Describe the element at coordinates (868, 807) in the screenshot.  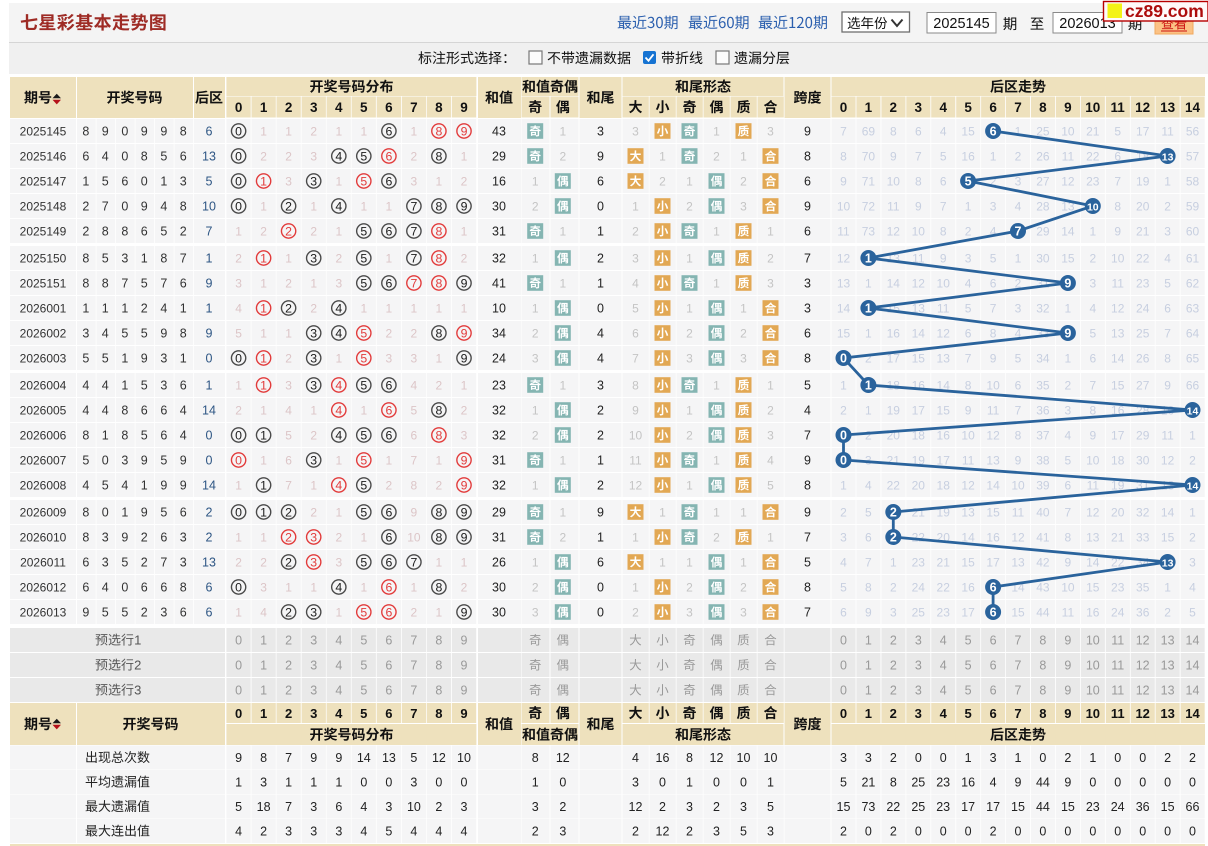
I see `svg-text: 73` at that location.